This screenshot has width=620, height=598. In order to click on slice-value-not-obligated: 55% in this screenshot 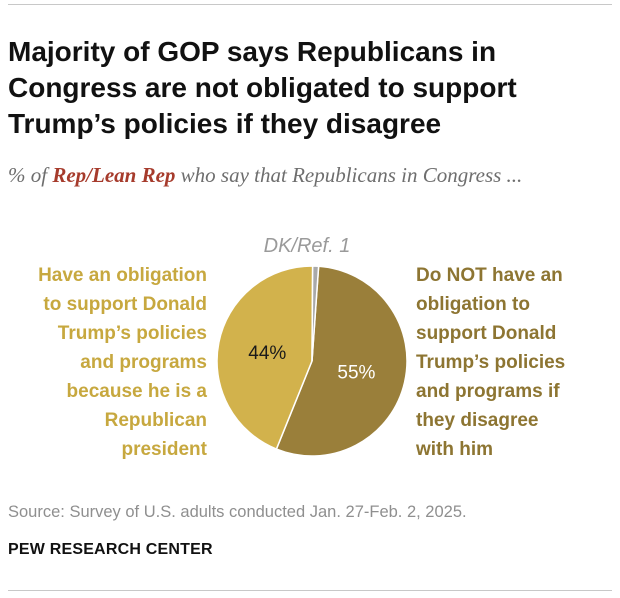, I will do `click(356, 372)`.